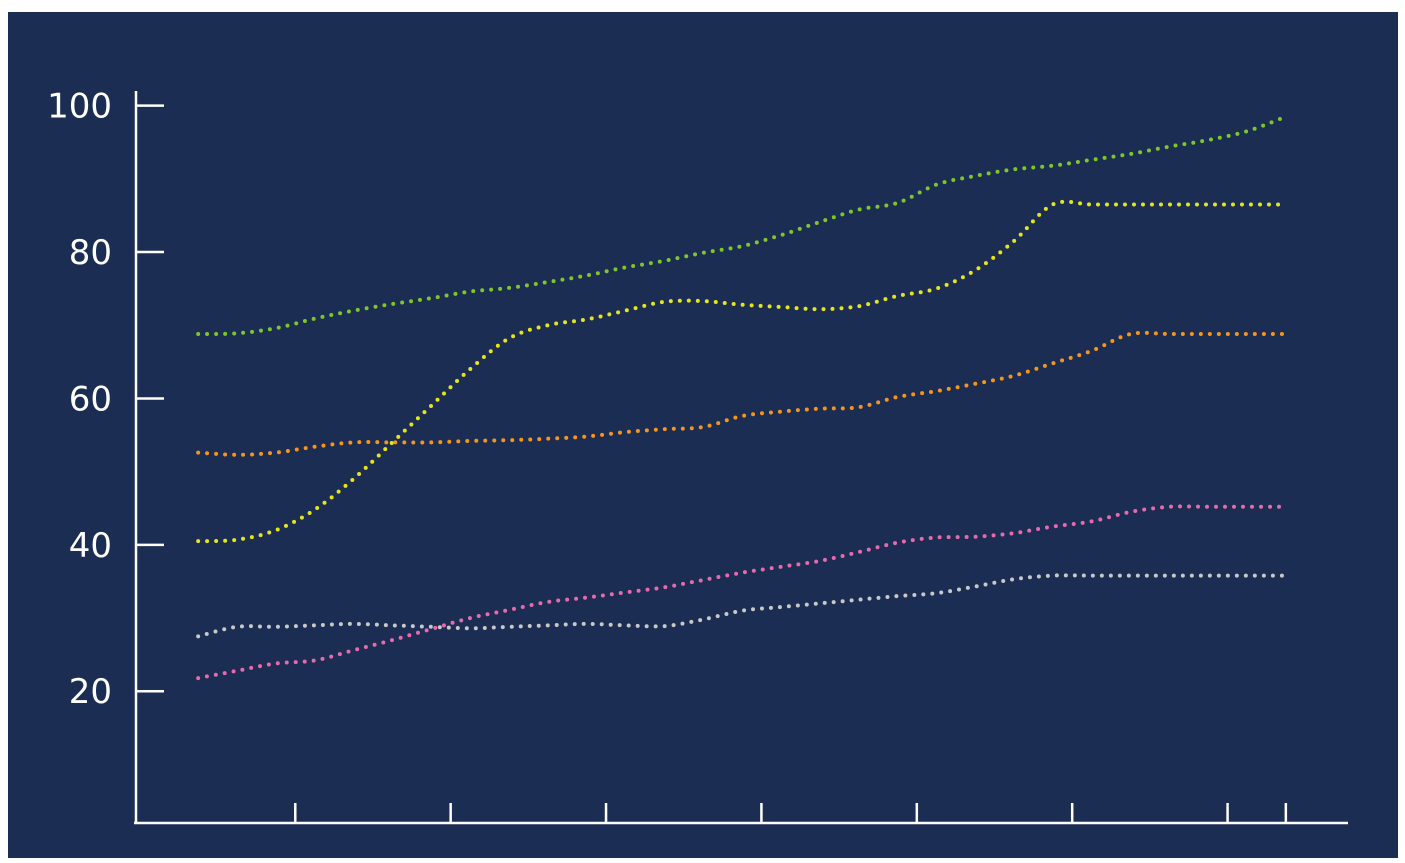  Describe the element at coordinates (791, 813) in the screenshot. I see `x-ticks` at that location.